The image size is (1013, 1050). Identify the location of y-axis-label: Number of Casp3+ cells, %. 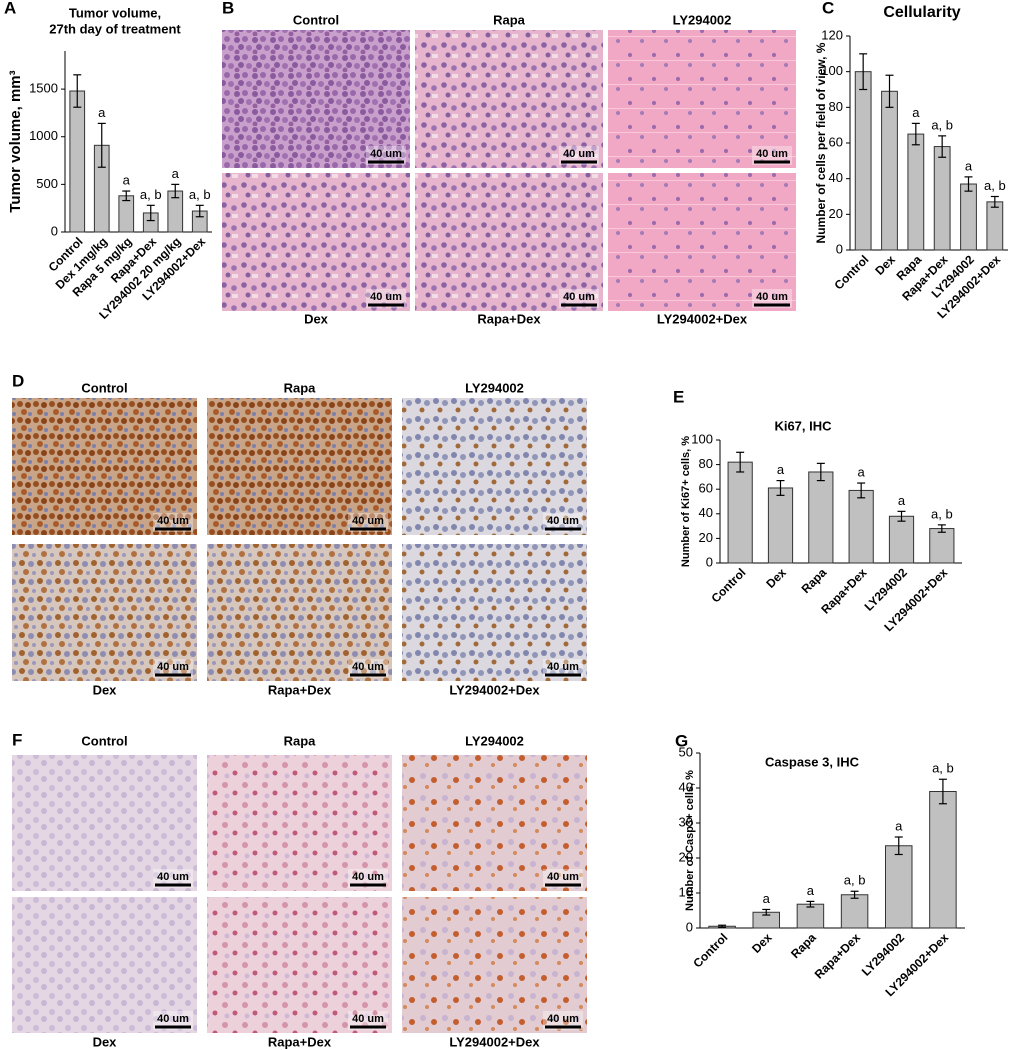
(690, 840).